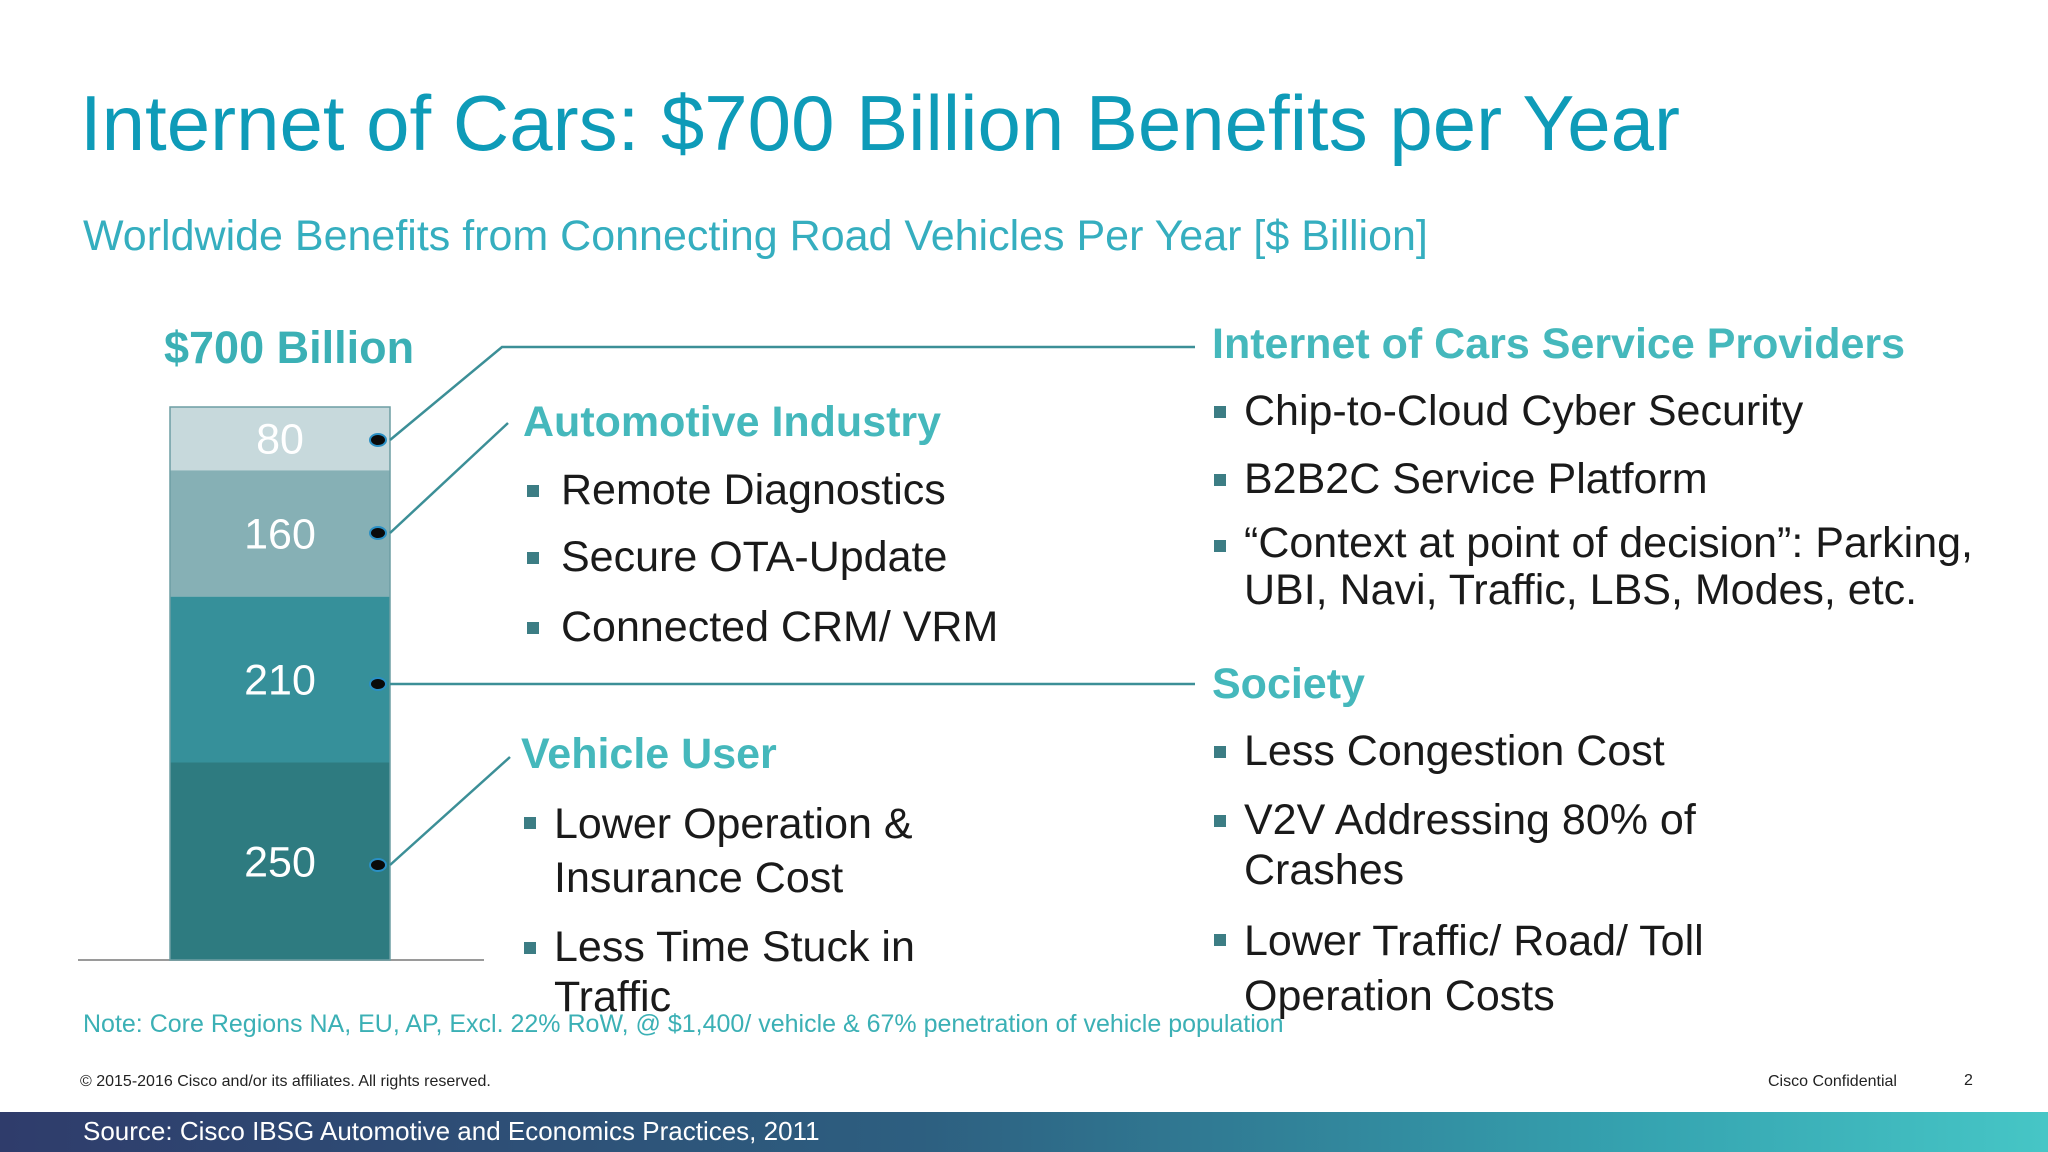 The height and width of the screenshot is (1152, 2048). What do you see at coordinates (807, 490) in the screenshot?
I see `list-item: Remote Diagnostics` at bounding box center [807, 490].